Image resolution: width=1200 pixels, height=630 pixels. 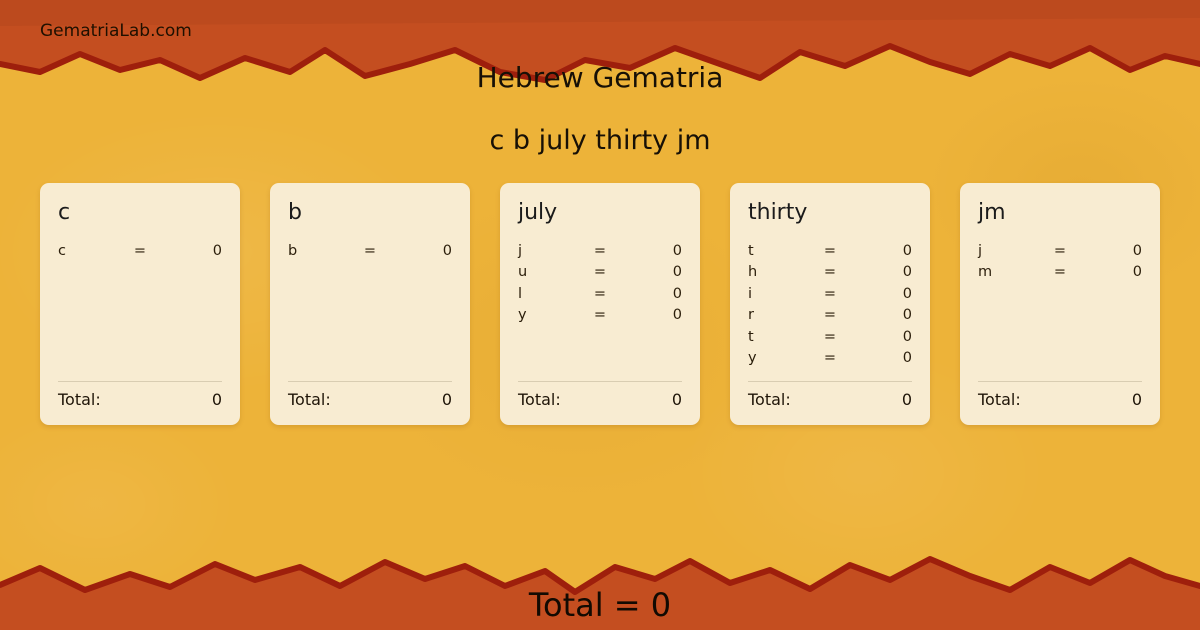 I want to click on letter-row: c = 0, so click(x=140, y=251).